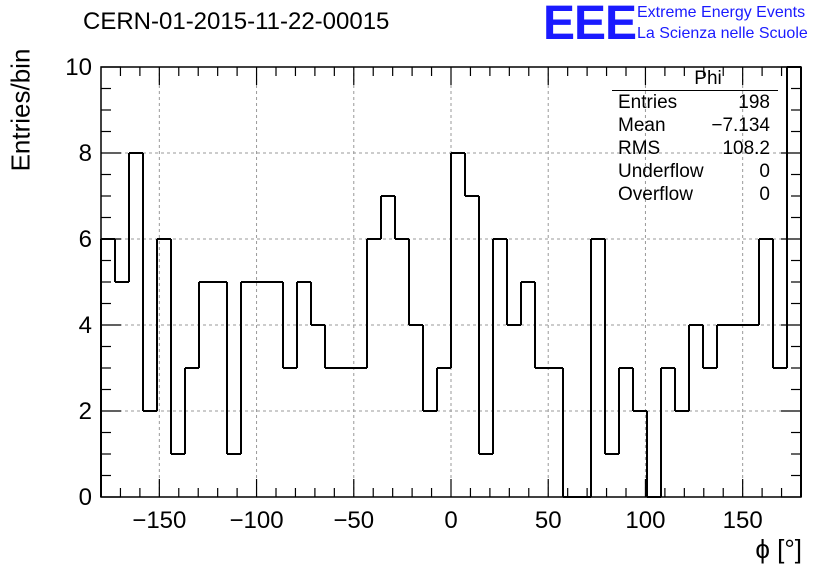 This screenshot has height=572, width=836. I want to click on y-tick-label: 0, so click(85, 497).